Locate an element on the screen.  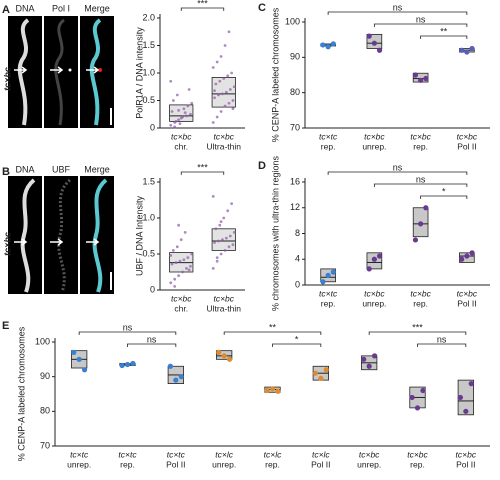
y-tick-label: 0.5 is located at coordinates (148, 253).